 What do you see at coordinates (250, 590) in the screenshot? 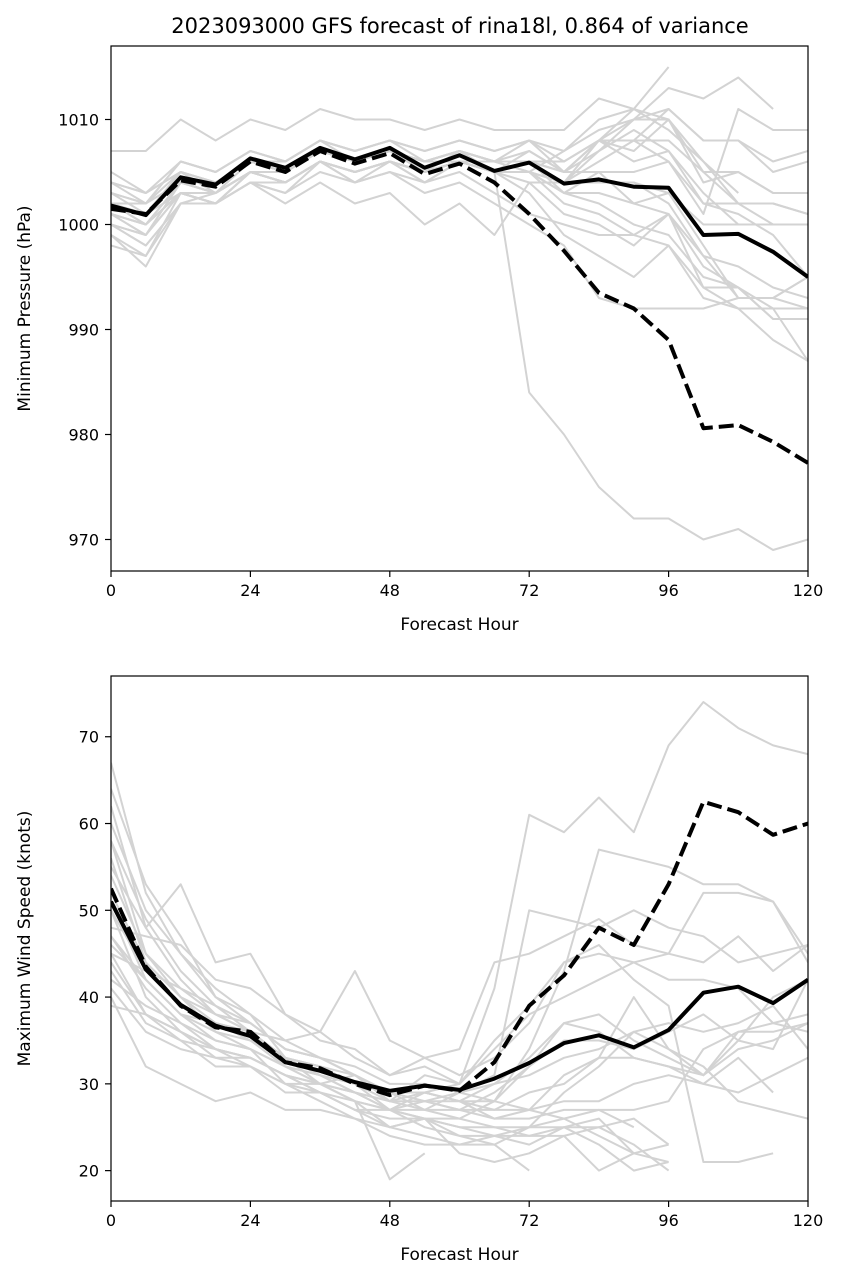
I see `pressure-x-tick-label: 24` at bounding box center [250, 590].